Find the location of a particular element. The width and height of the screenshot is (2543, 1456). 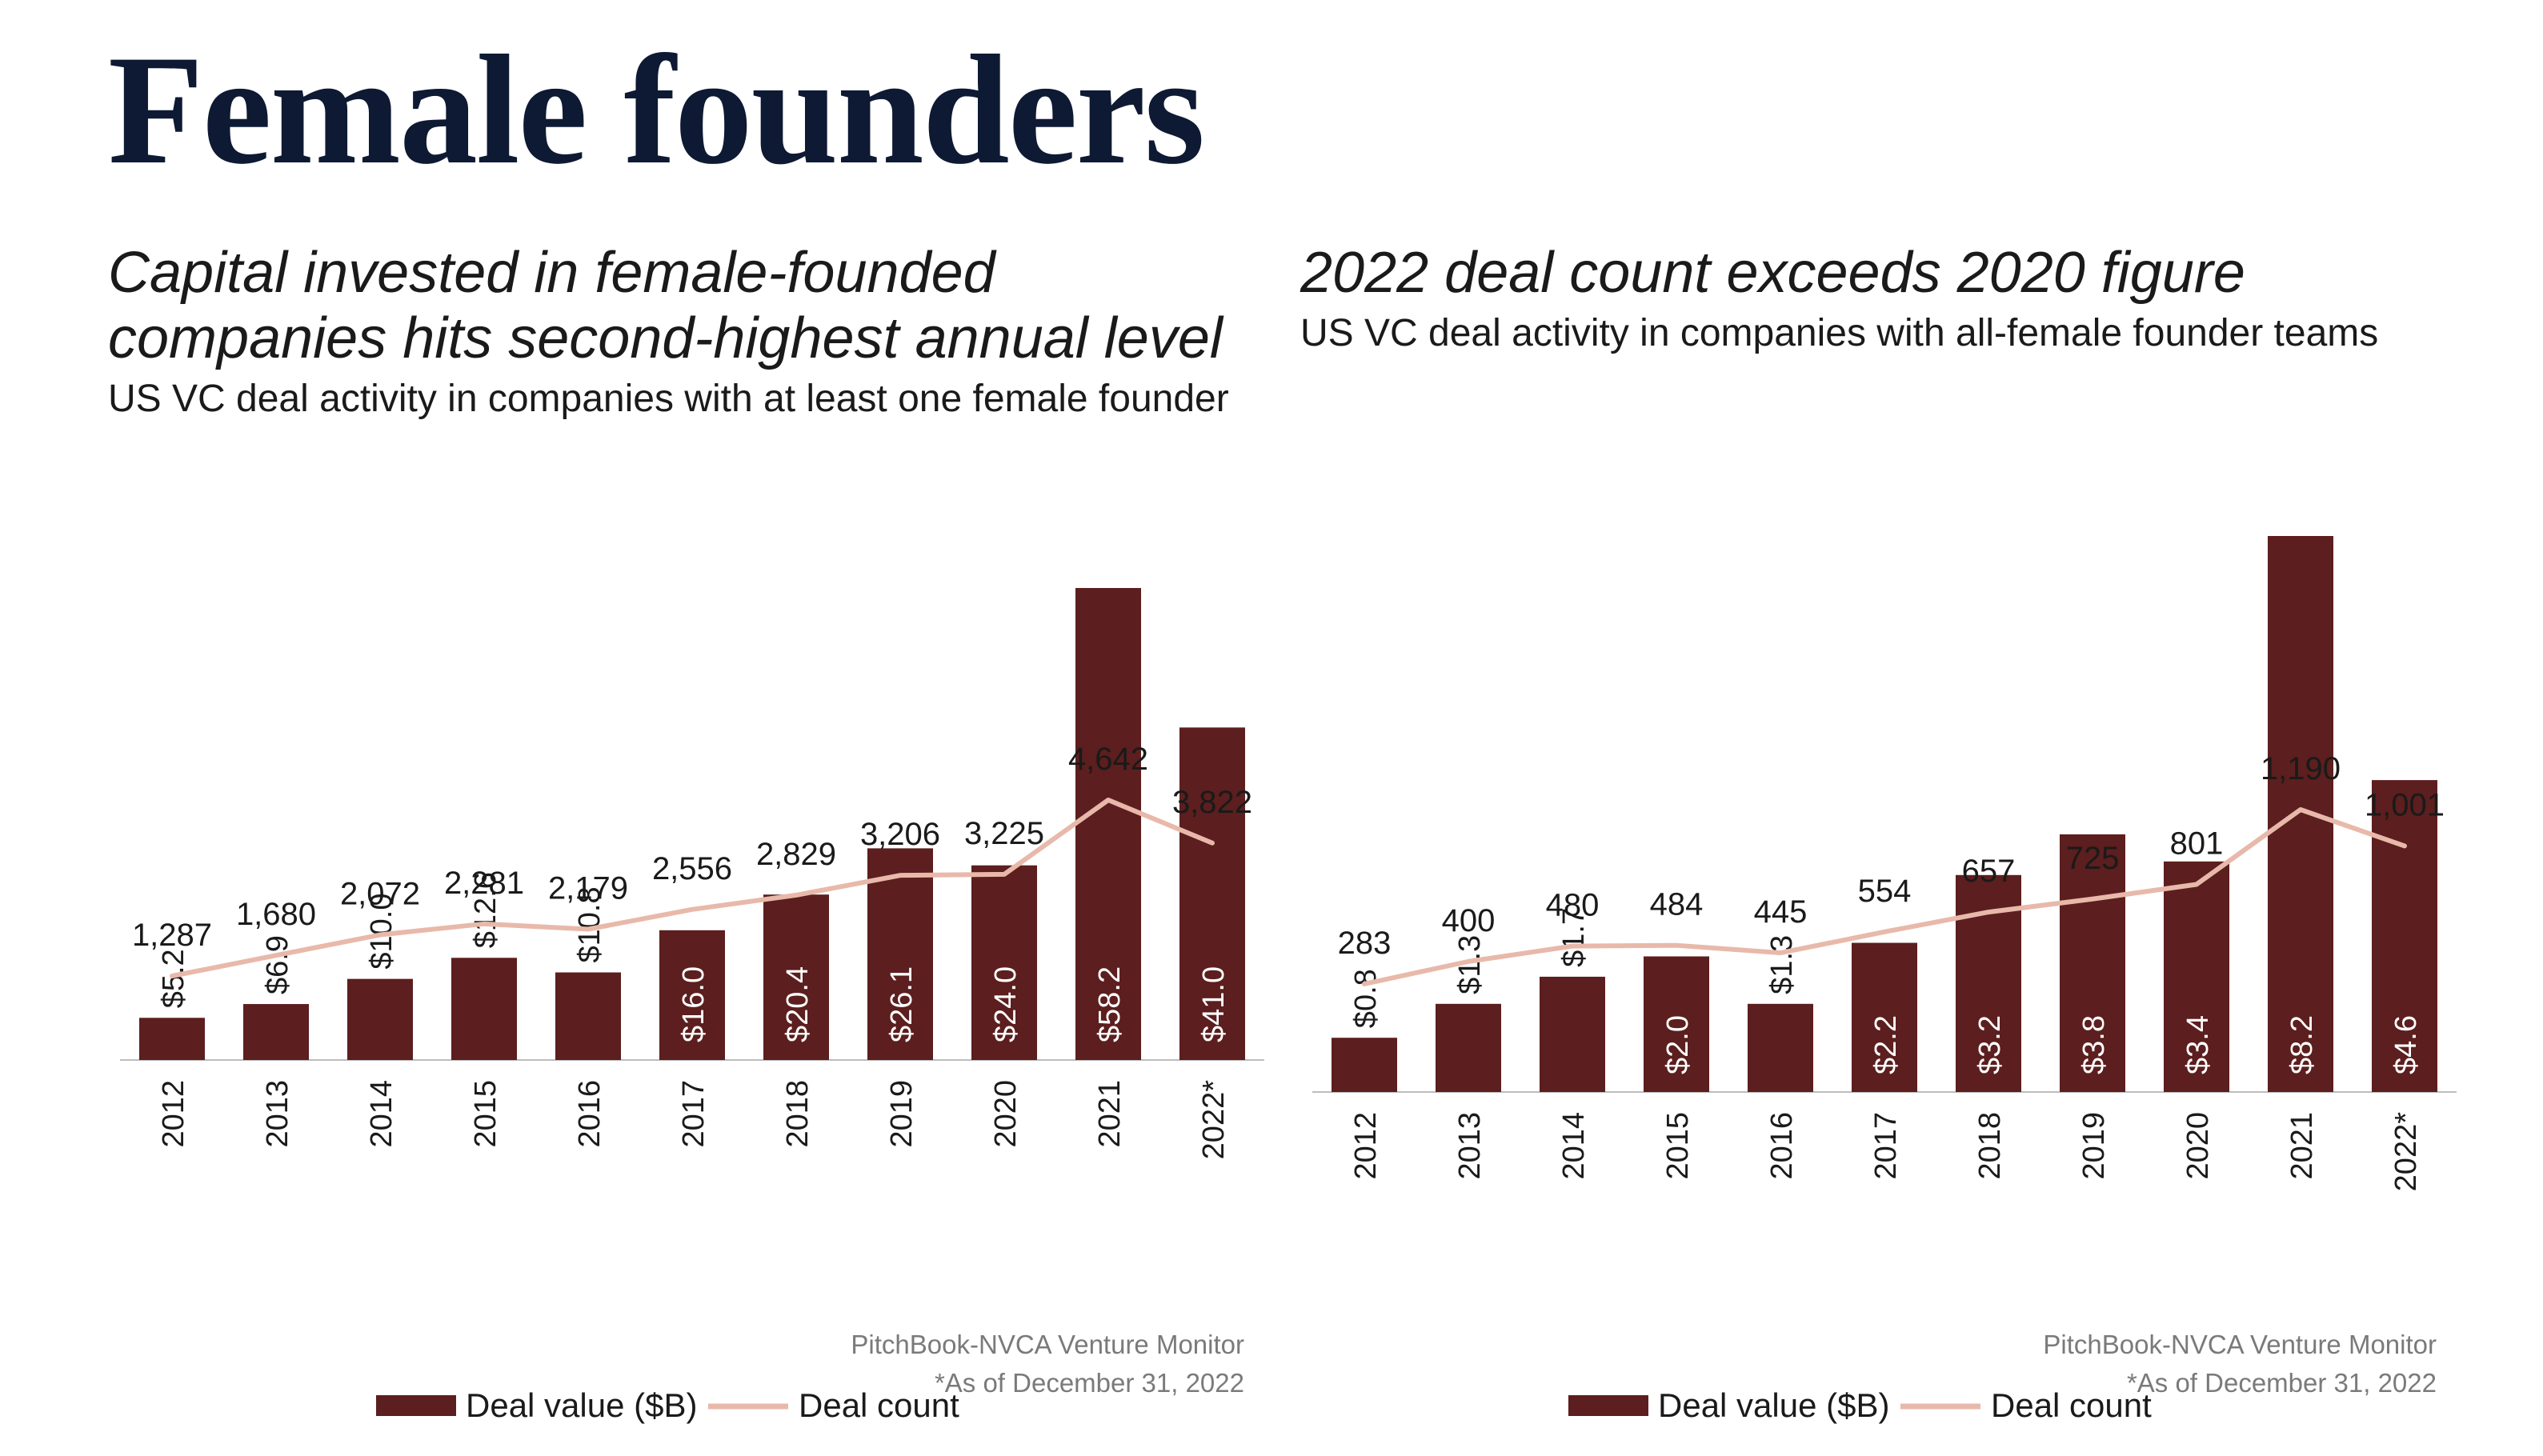

bar-value-label: $3.8 is located at coordinates (2094, 1044).